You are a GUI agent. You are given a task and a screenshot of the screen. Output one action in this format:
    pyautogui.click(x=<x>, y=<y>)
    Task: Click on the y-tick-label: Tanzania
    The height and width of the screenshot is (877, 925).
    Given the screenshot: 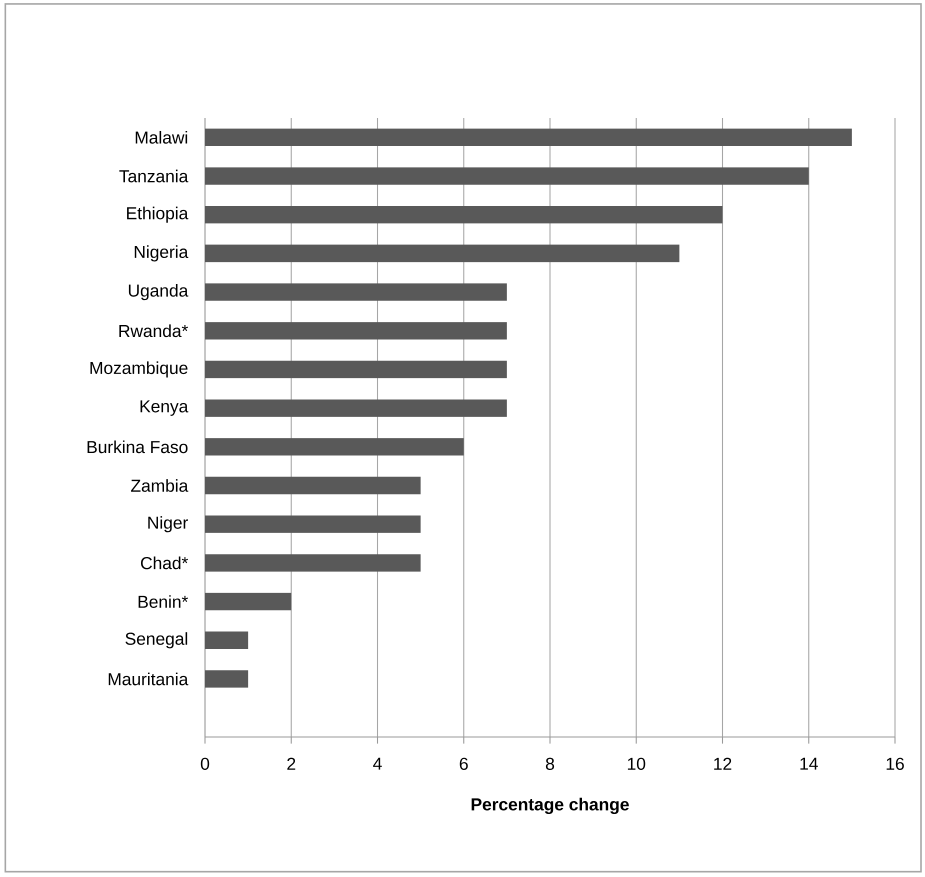 What is the action you would take?
    pyautogui.click(x=153, y=176)
    